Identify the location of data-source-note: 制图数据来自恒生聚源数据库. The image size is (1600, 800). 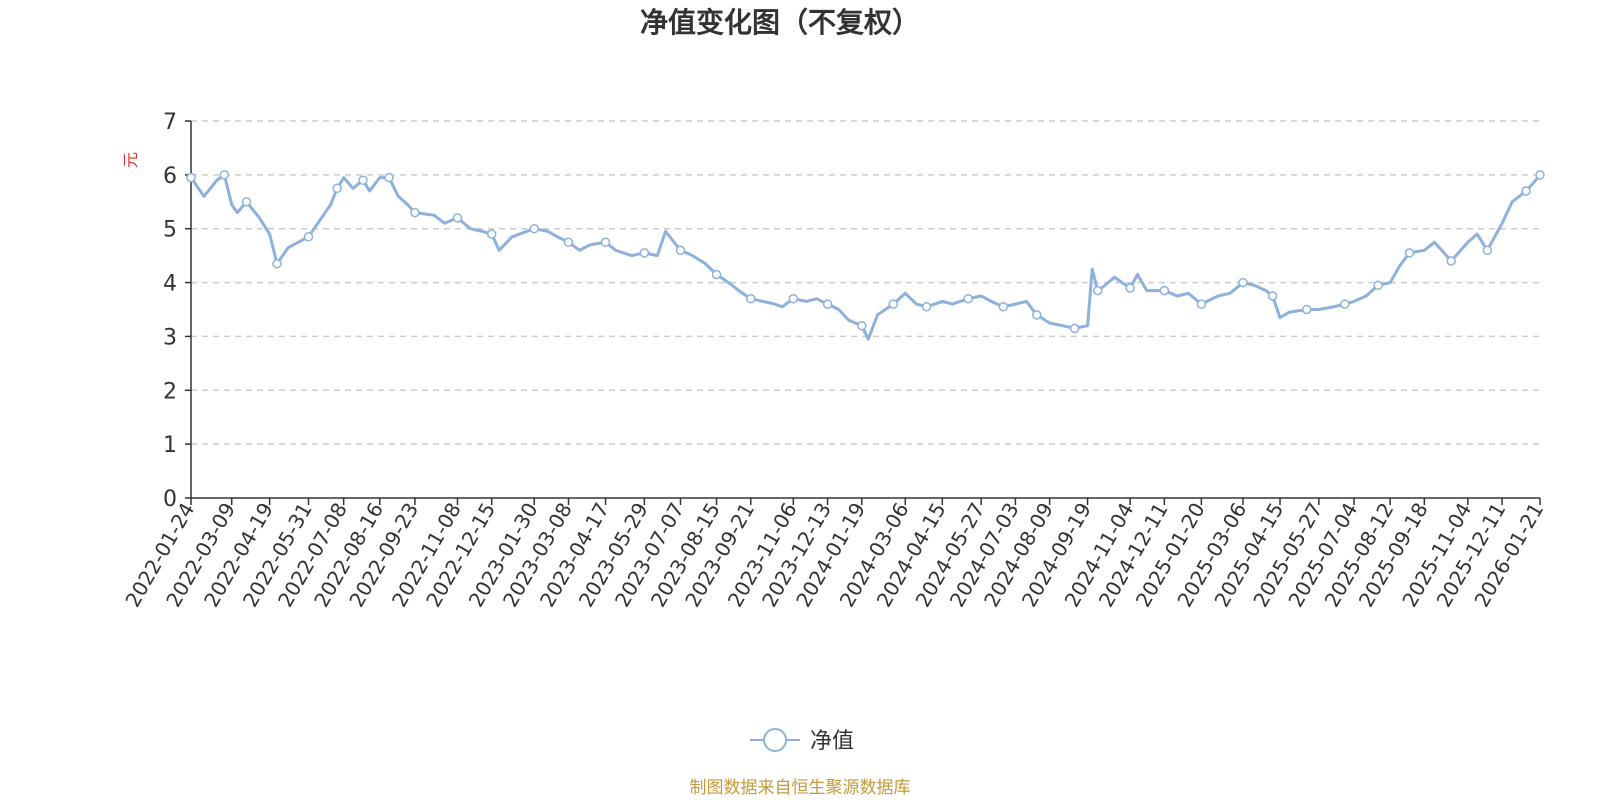
(800, 788).